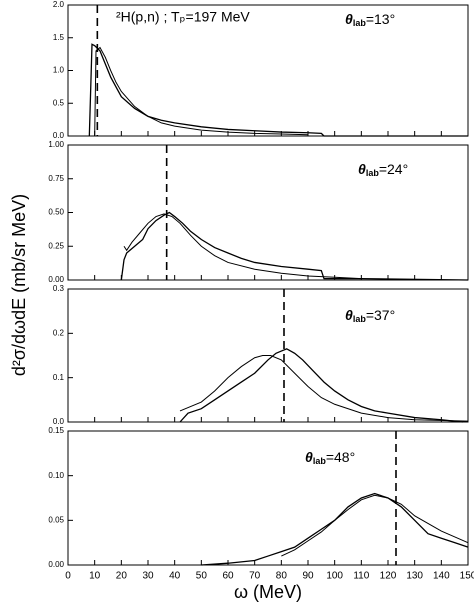 The width and height of the screenshot is (474, 605). I want to click on angle-value: =13°, so click(380, 19).